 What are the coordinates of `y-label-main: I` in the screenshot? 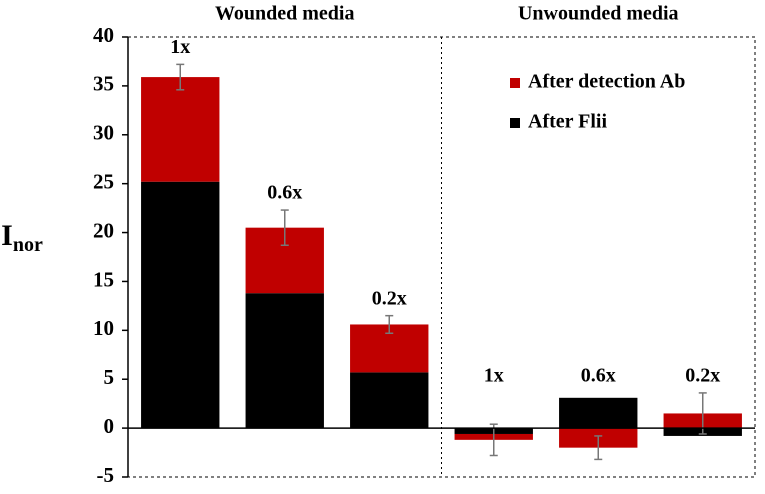 It's located at (7, 235).